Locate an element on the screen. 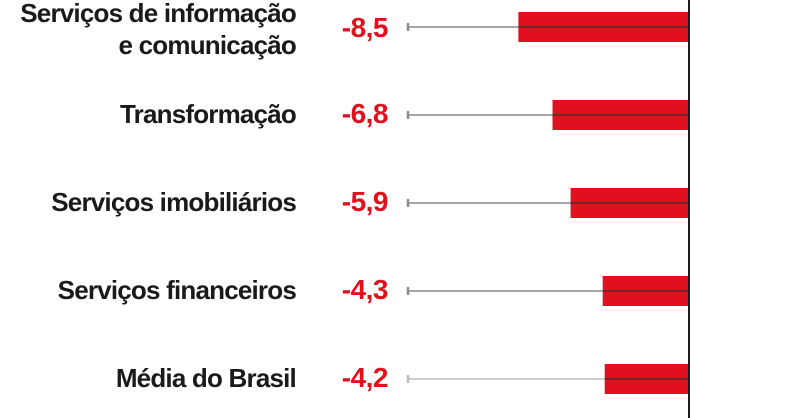  category-label-informacao-comunicacao: Serviços de informação e comunicação is located at coordinates (158, 30).